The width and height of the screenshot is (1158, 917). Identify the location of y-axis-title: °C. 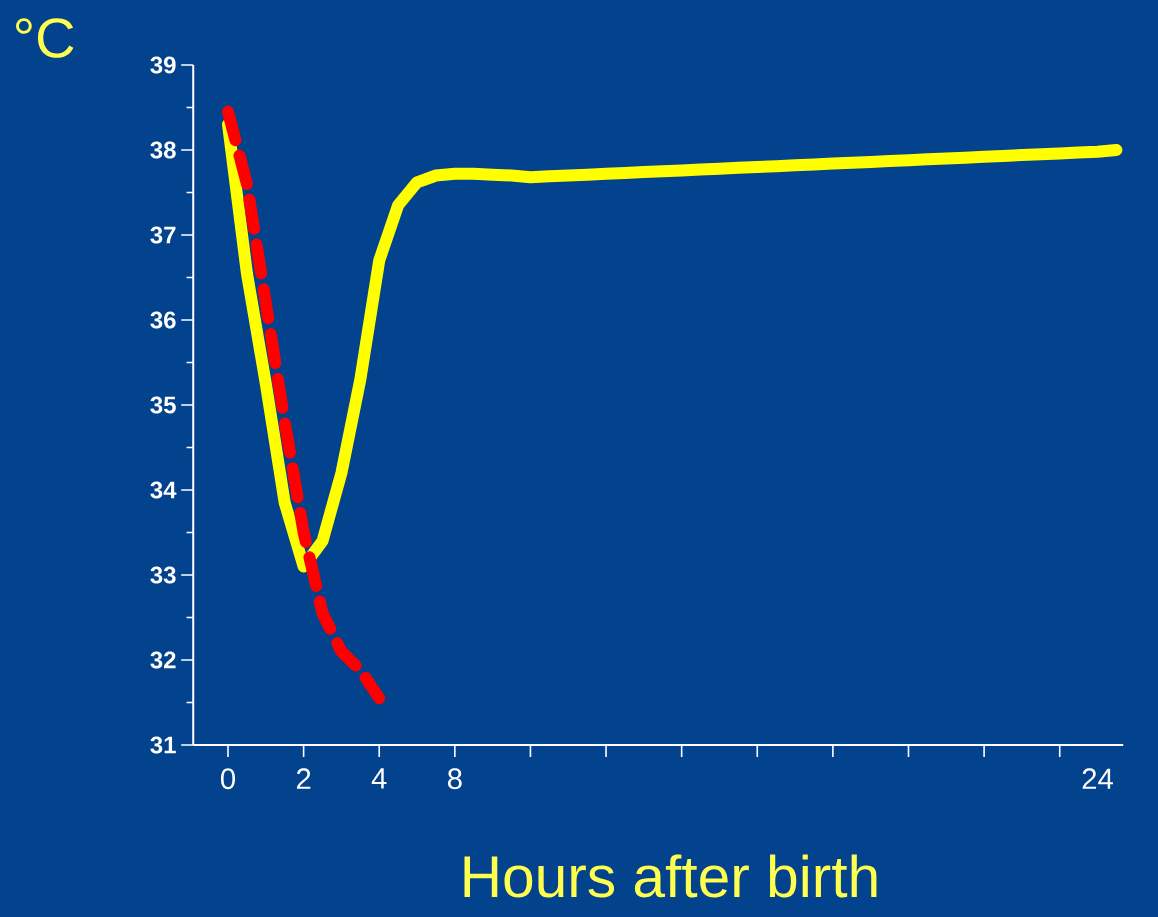
(45, 38).